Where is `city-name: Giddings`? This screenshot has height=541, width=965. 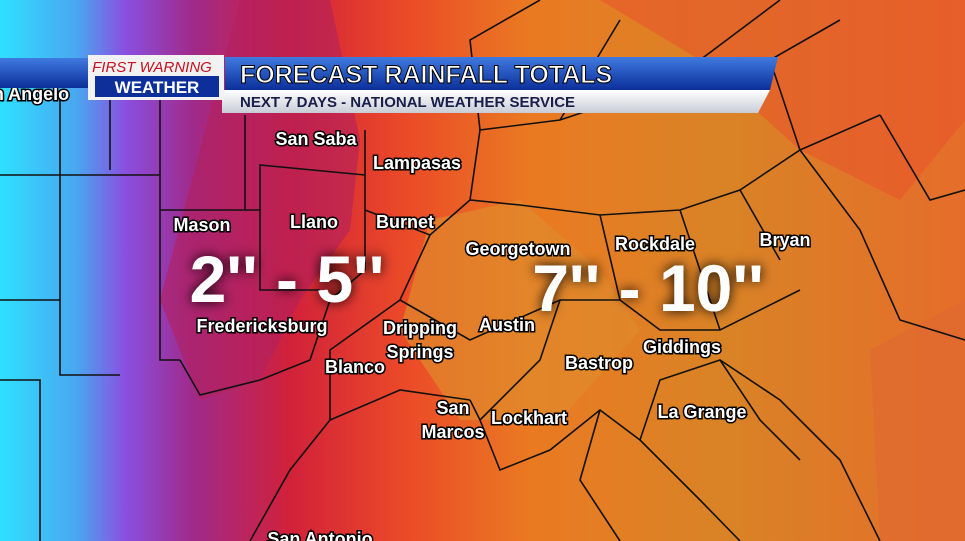 city-name: Giddings is located at coordinates (682, 347).